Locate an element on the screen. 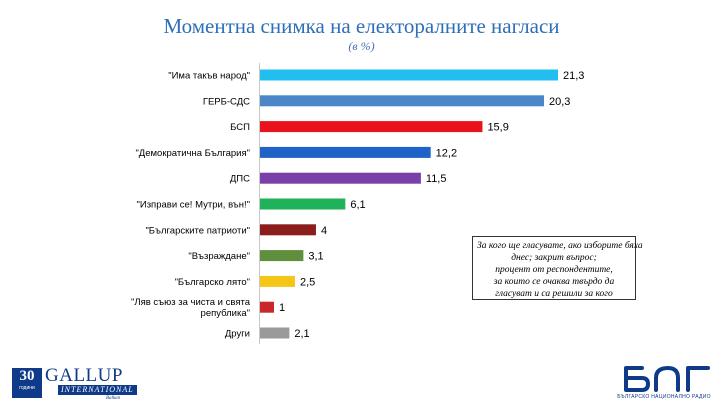 The height and width of the screenshot is (407, 723). category-label: "Българско лято" is located at coordinates (212, 282).